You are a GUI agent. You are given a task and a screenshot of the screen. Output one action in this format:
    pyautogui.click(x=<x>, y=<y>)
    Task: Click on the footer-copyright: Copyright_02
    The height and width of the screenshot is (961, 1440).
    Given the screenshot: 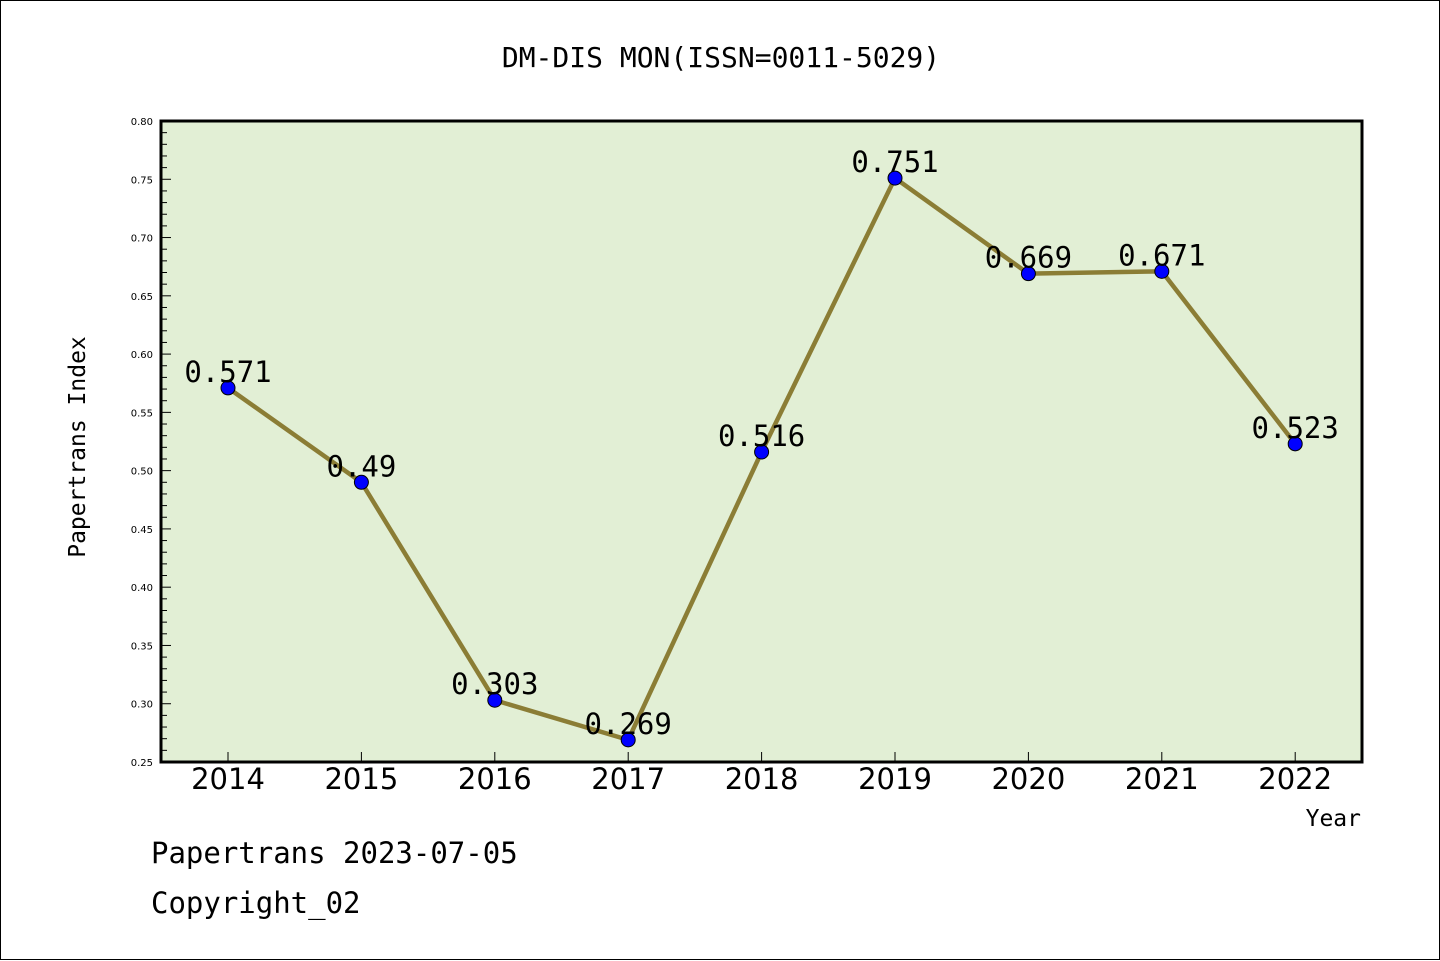 What is the action you would take?
    pyautogui.click(x=256, y=903)
    